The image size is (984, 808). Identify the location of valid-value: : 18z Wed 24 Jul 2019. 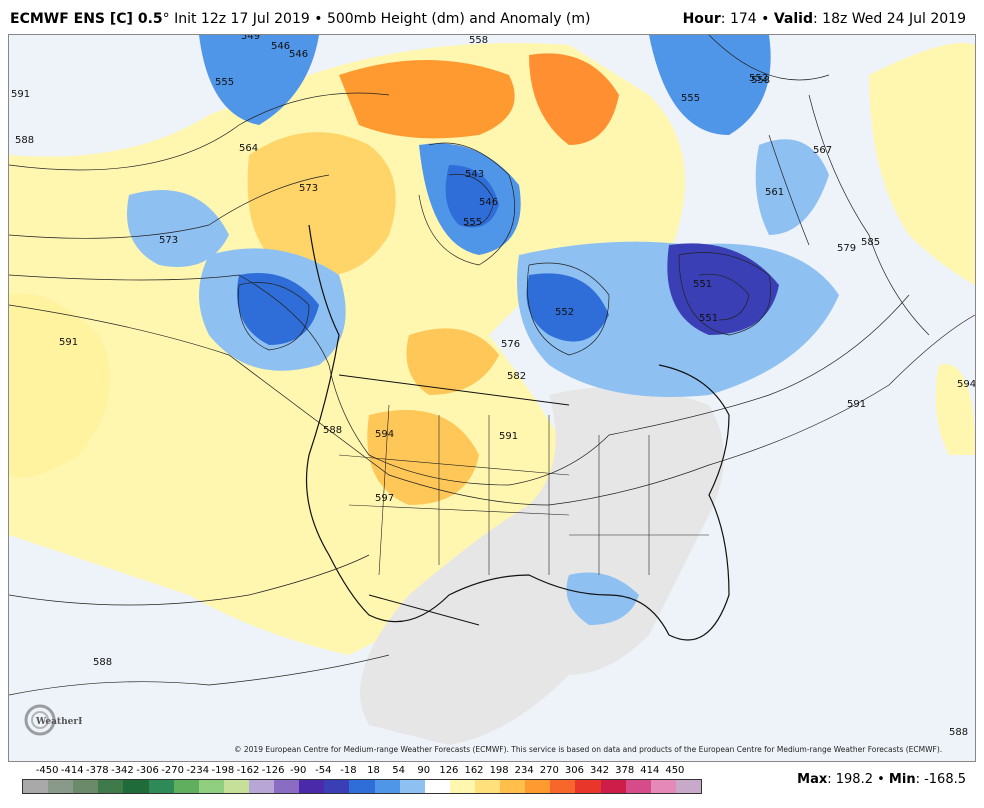
(889, 19).